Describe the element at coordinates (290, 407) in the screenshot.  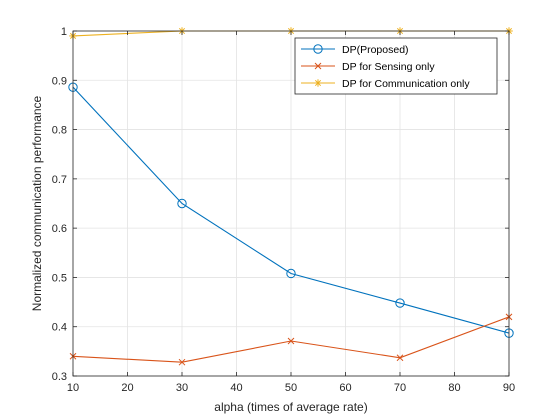
I see `x-axis-title: alpha (times of average rate)` at that location.